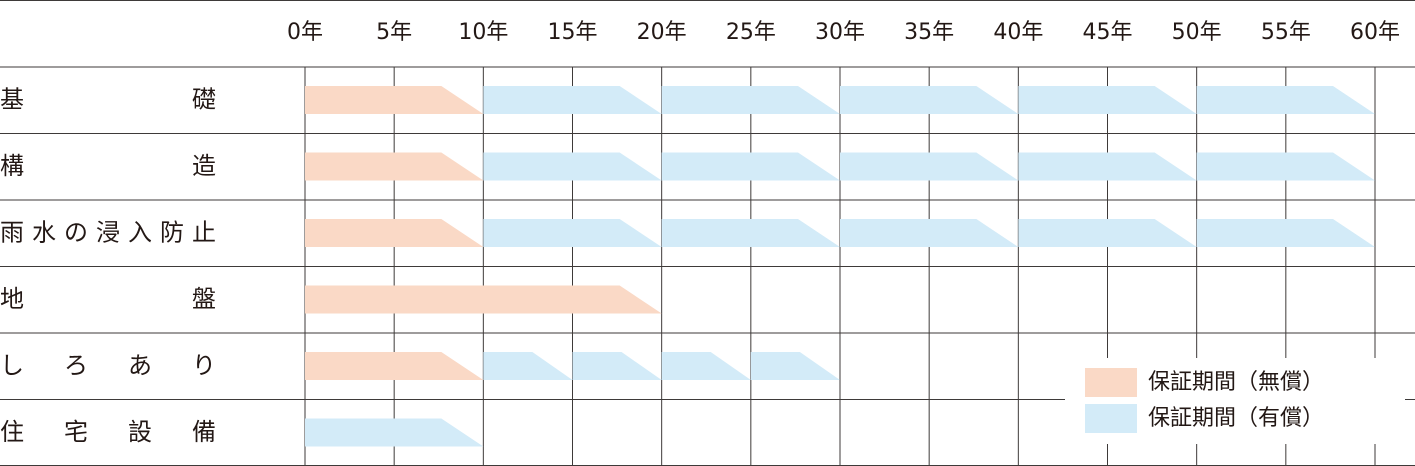  I want to click on x-tick-label: 25年, so click(751, 32).